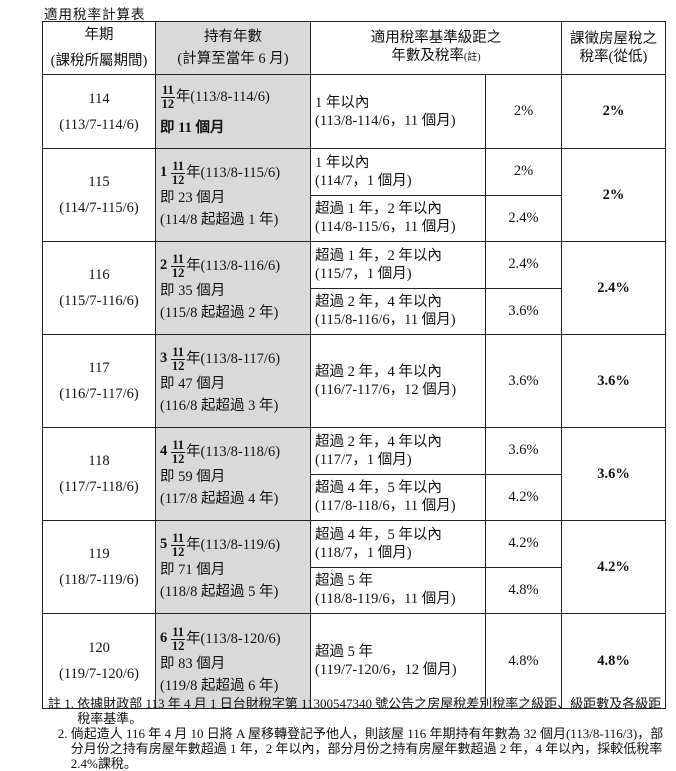 The width and height of the screenshot is (676, 771). Describe the element at coordinates (398, 172) in the screenshot. I see `bracket-cell: 1 年以內 (114/7，1 個月)` at that location.